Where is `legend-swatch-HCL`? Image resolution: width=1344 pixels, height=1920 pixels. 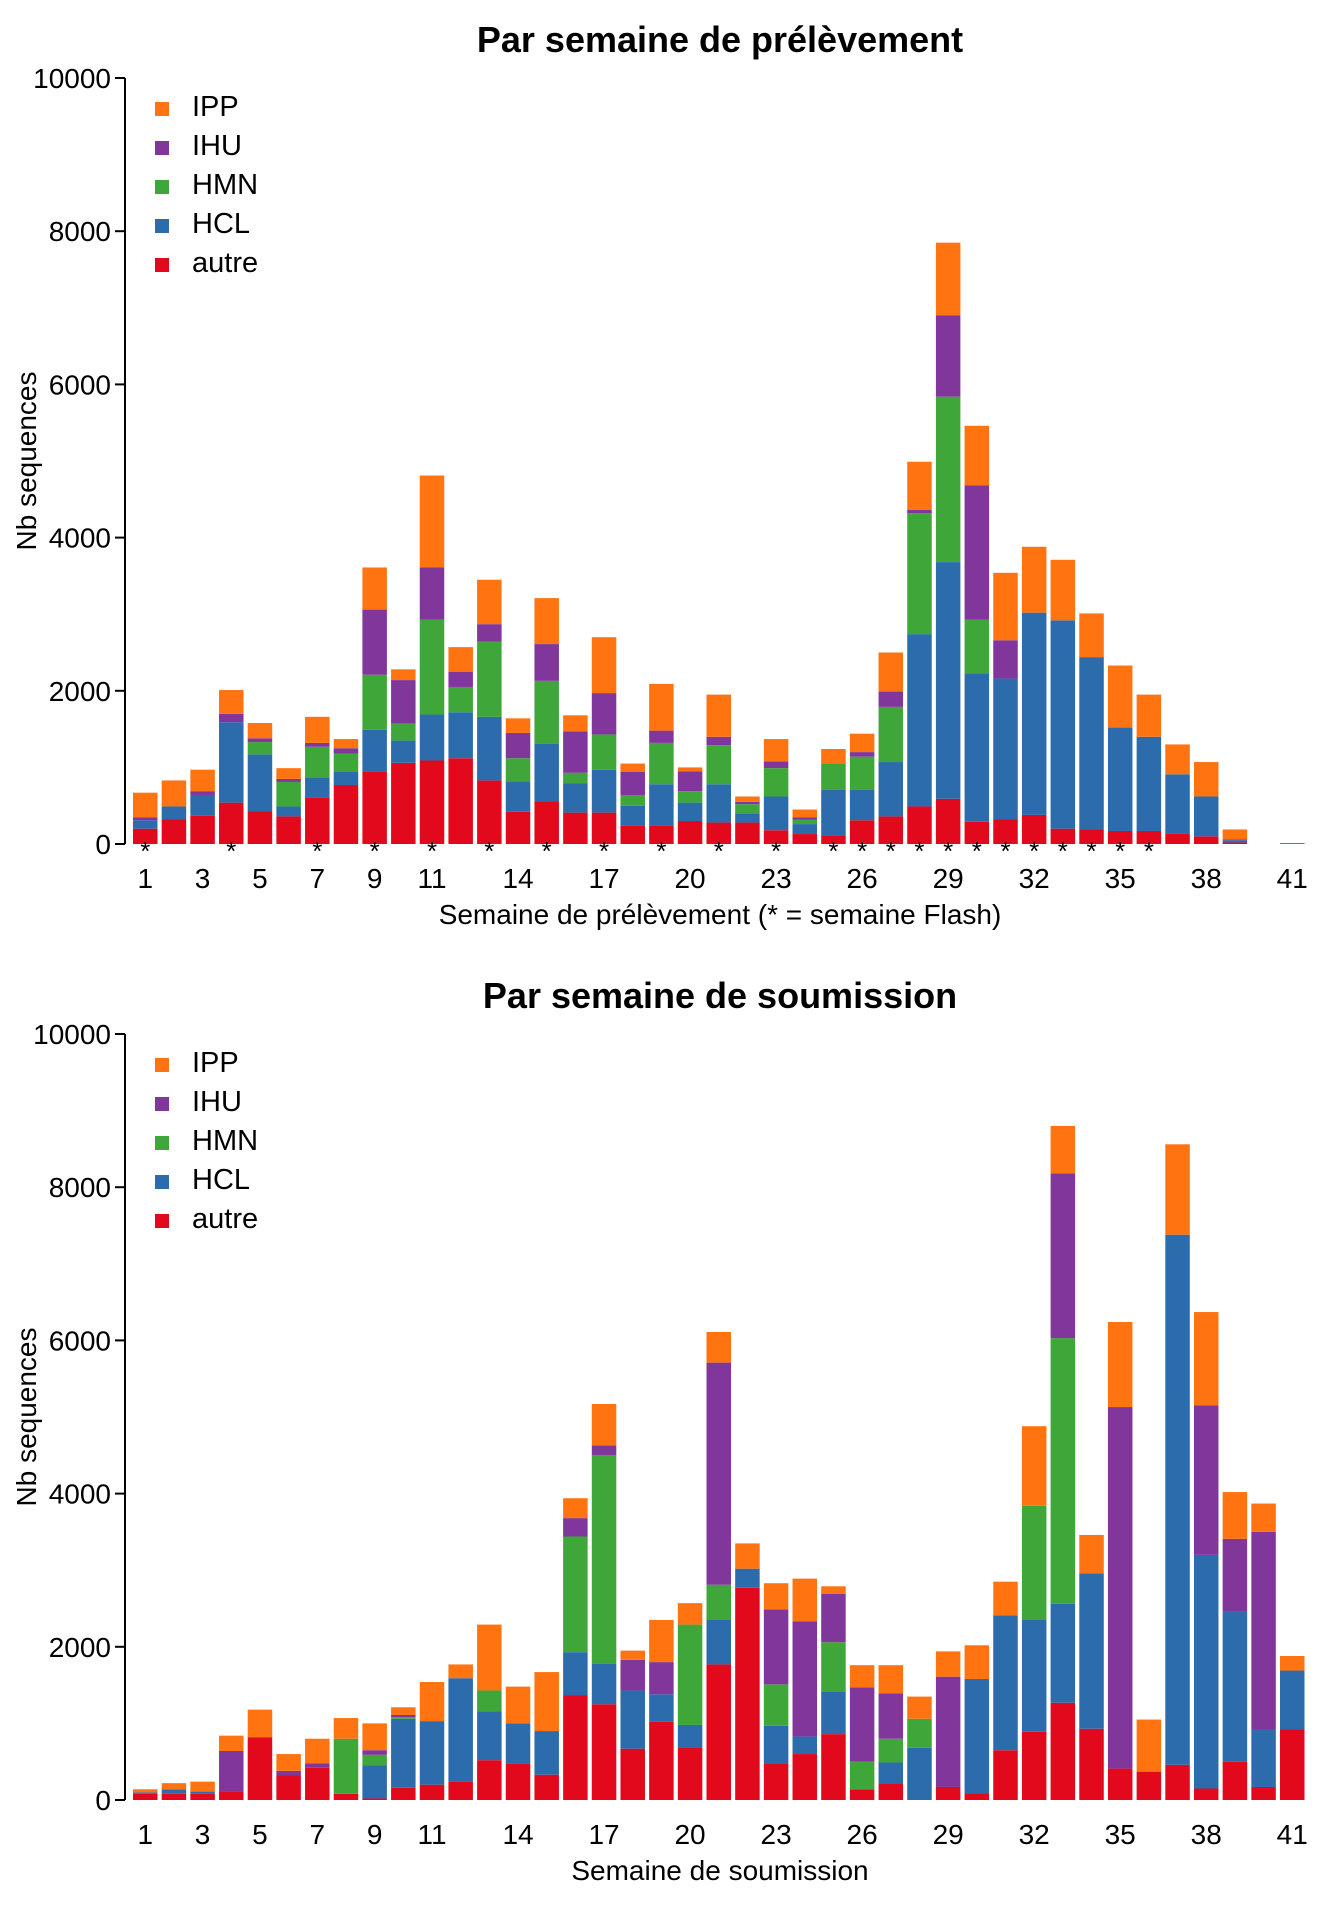 legend-swatch-HCL is located at coordinates (162, 226).